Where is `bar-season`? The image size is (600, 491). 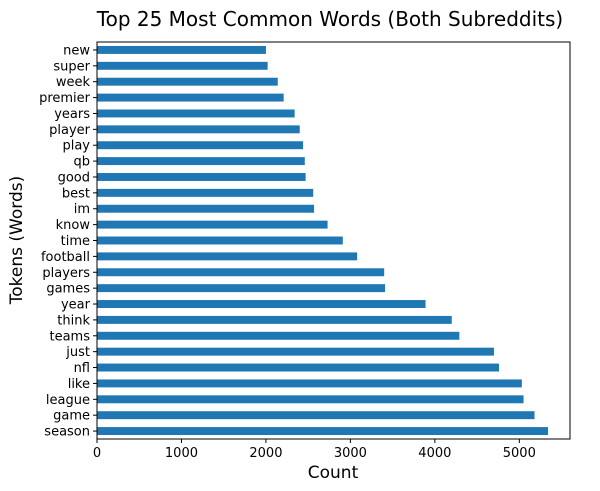 bar-season is located at coordinates (323, 431).